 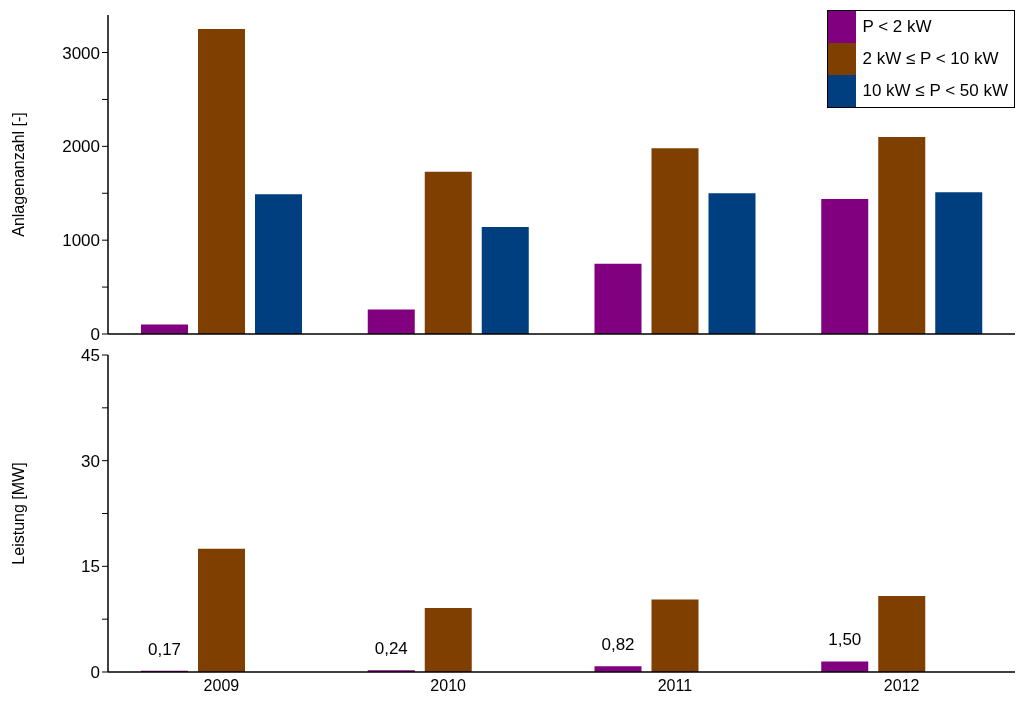 What do you see at coordinates (448, 686) in the screenshot?
I see `x-tick-label: 2010` at bounding box center [448, 686].